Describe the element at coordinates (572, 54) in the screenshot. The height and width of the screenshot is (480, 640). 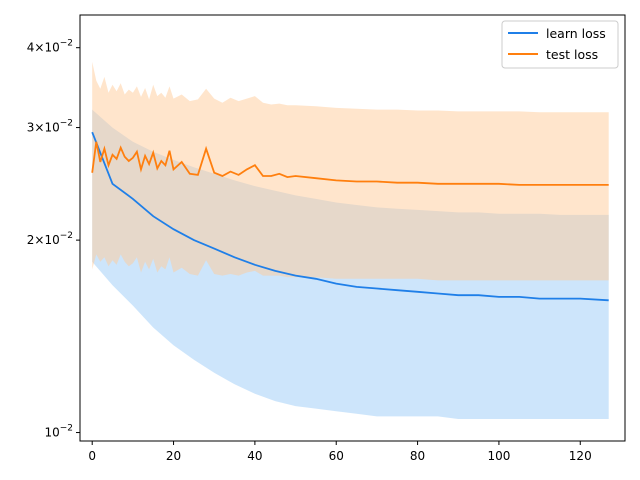
I see `legend-label-test: test loss` at that location.